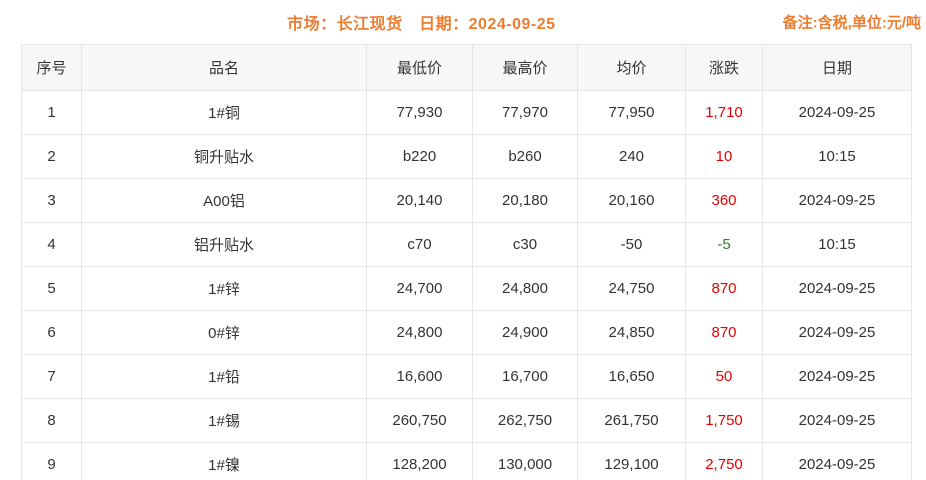 The image size is (926, 480). I want to click on cell-avg-price: 24,850, so click(631, 332).